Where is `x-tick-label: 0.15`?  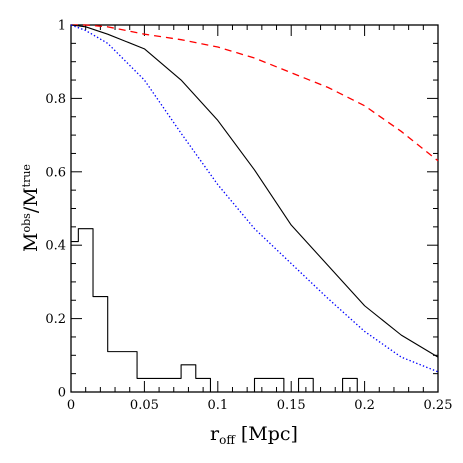
x-tick-label: 0.15 is located at coordinates (291, 405).